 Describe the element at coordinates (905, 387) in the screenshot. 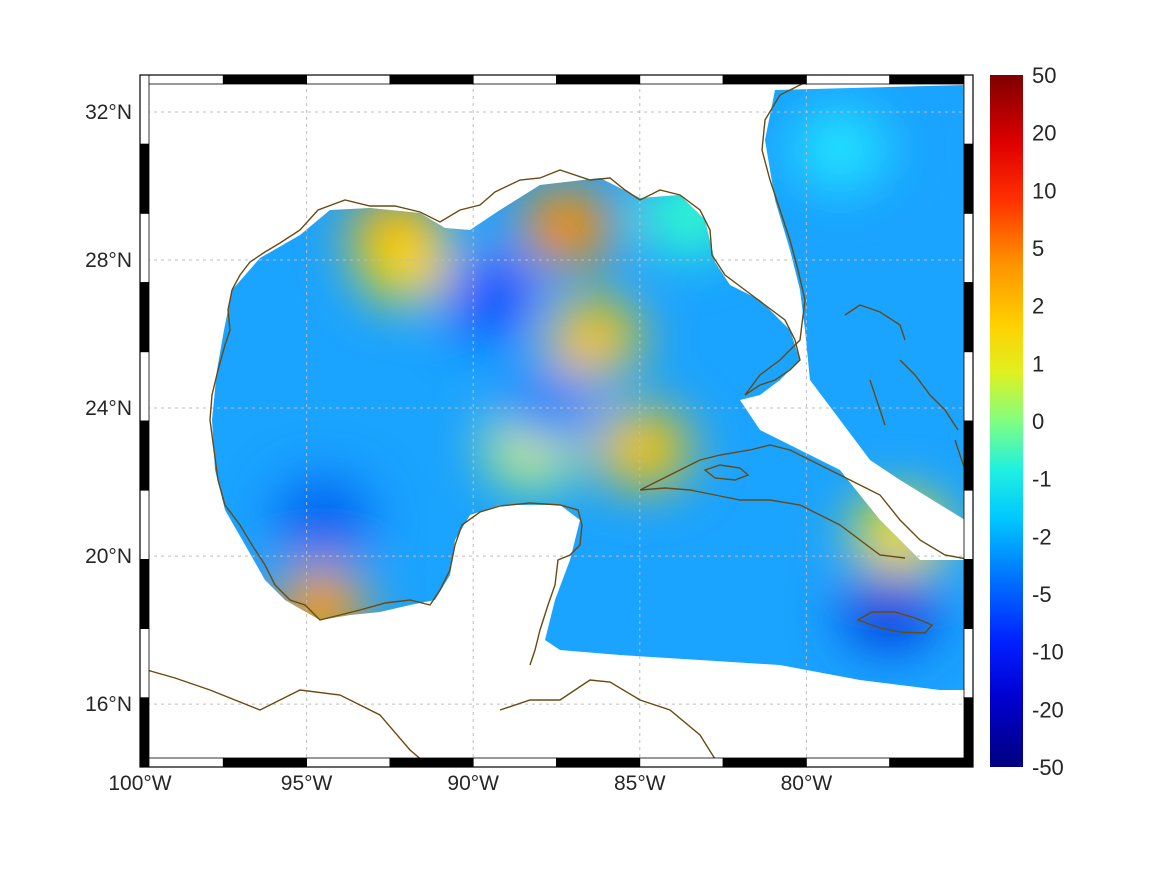

I see `bahamas-outline` at that location.